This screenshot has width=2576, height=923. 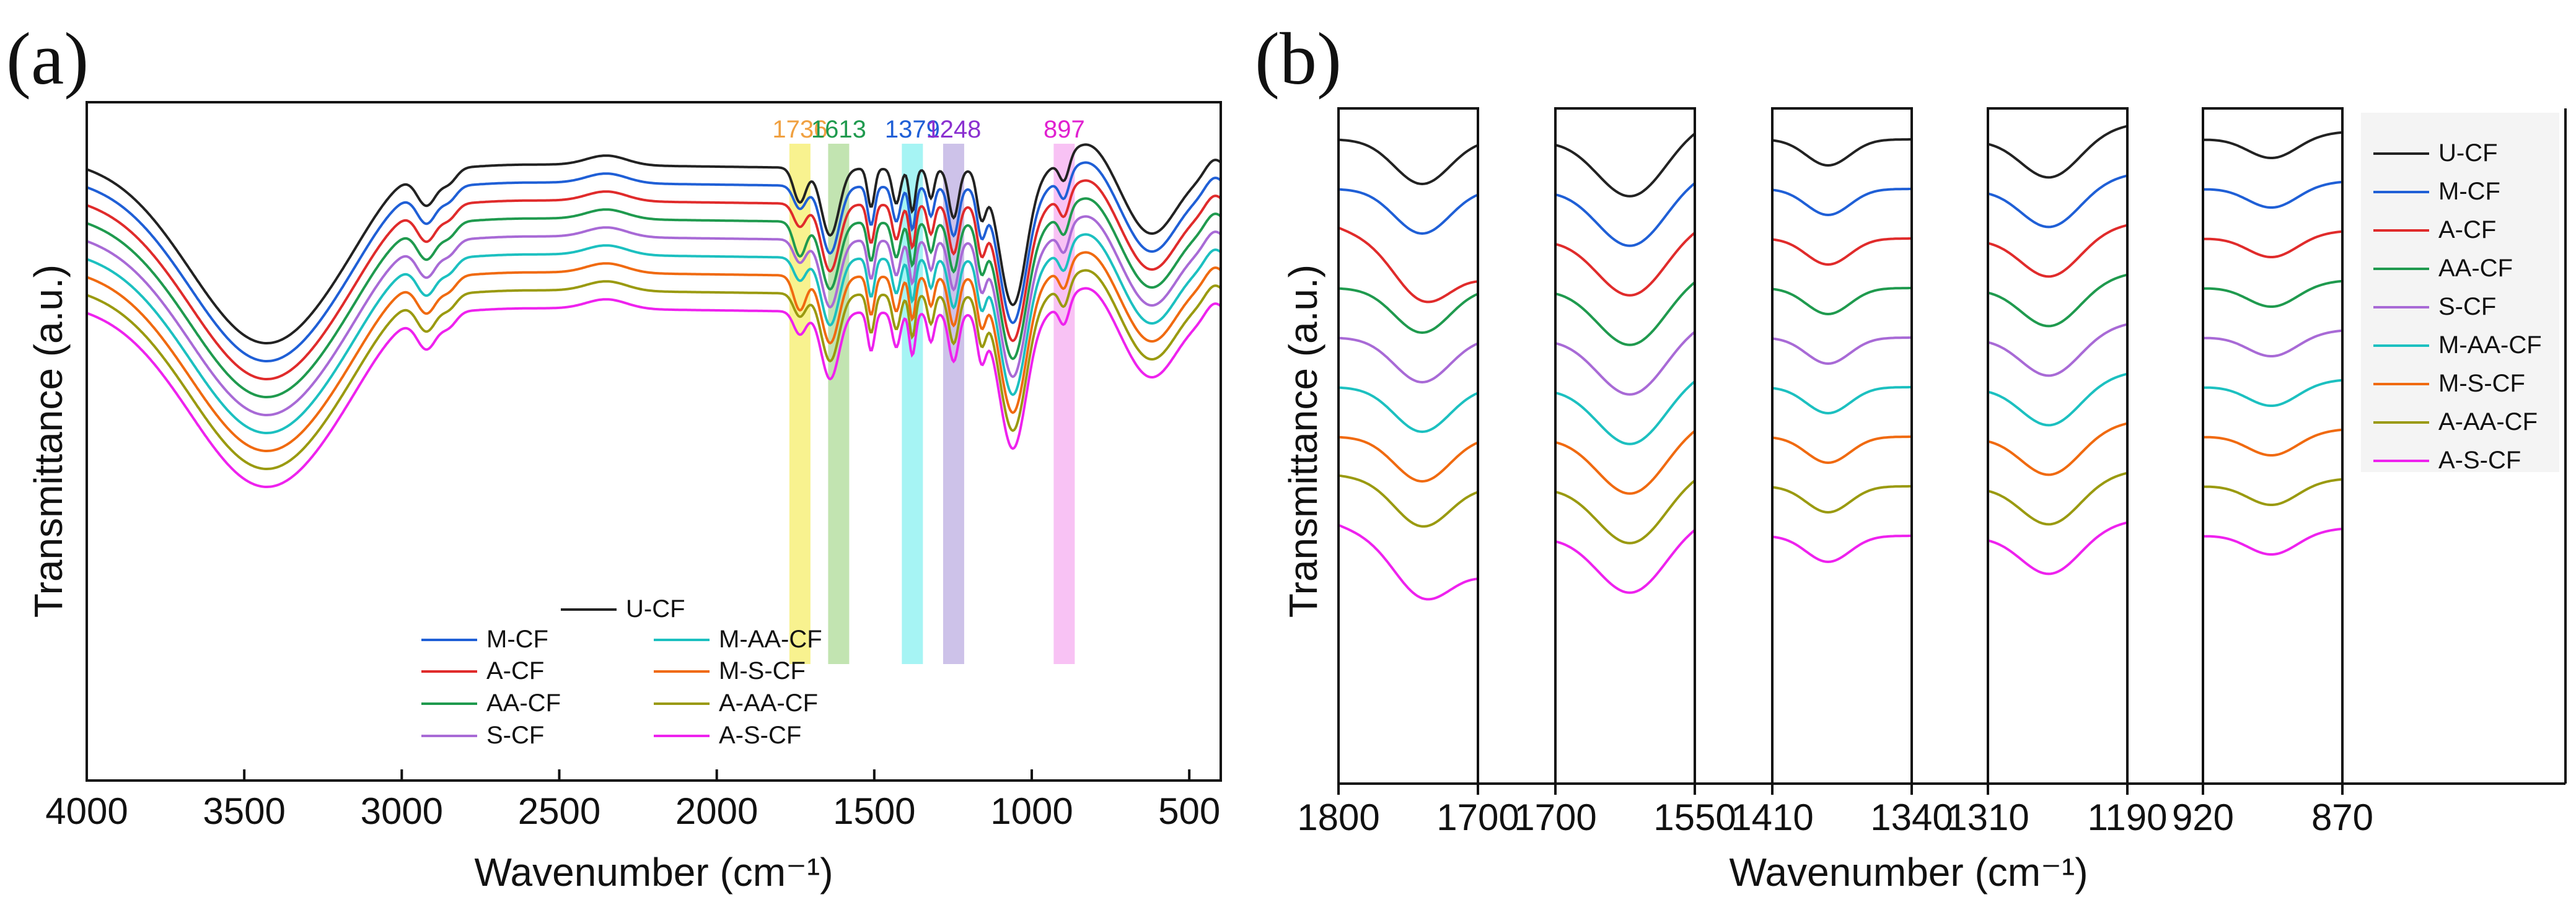 I want to click on legend-label-a-s-cf: A-S-CF, so click(x=2479, y=460).